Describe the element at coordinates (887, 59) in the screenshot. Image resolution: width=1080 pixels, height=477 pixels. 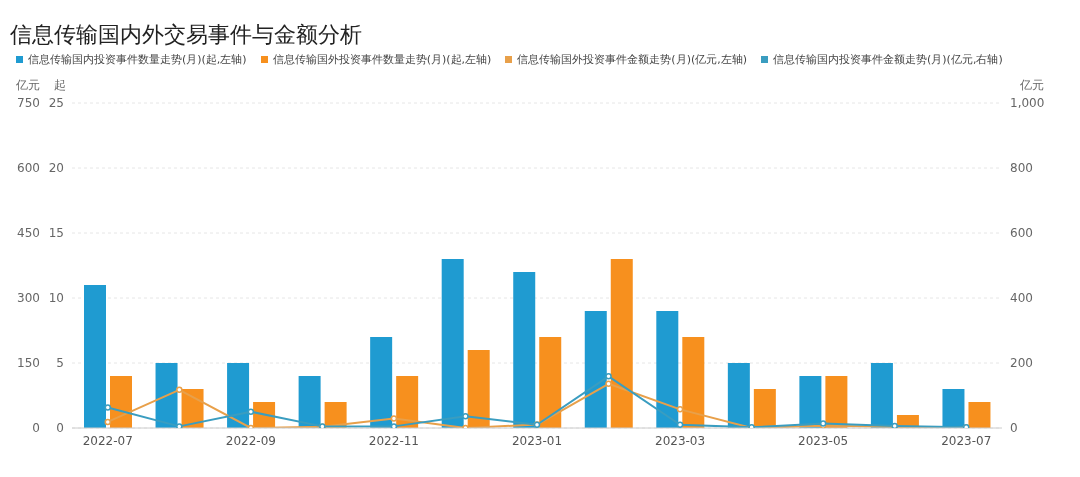
I see `legend-label: 信息传输国内投资事件金额走势(月)(亿元,右轴)` at that location.